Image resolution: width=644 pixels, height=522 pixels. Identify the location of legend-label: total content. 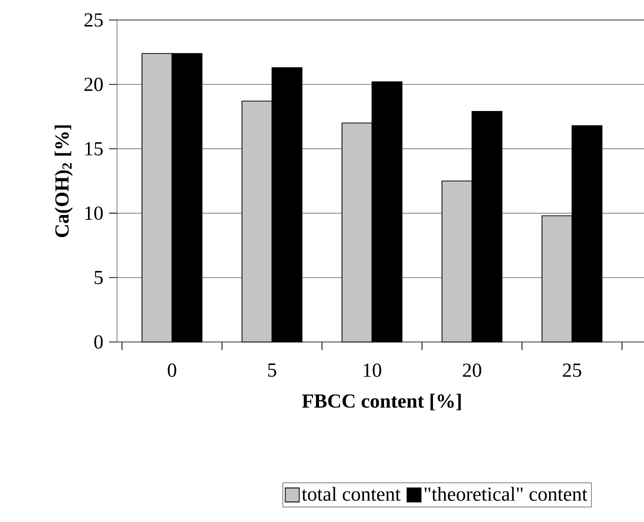
(351, 493).